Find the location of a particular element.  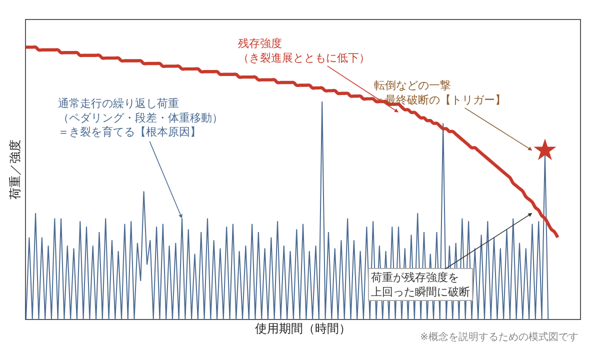

y-axis-title: 荷重／強度 is located at coordinates (15, 170).